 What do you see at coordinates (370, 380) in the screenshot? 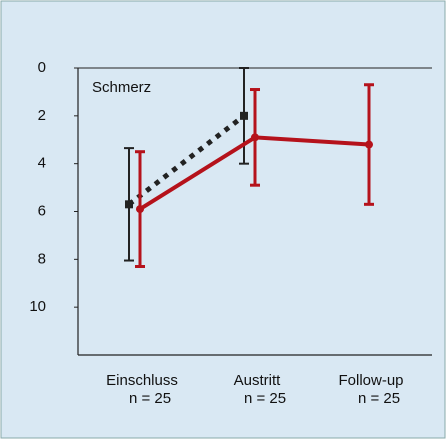
I see `x-tick-label: Follow-up` at bounding box center [370, 380].